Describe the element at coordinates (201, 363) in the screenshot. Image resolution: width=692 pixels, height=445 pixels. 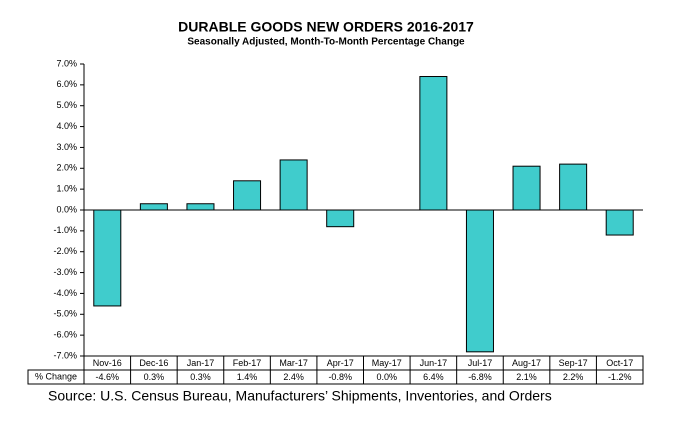
I see `x-tick-label: Jan-17` at that location.